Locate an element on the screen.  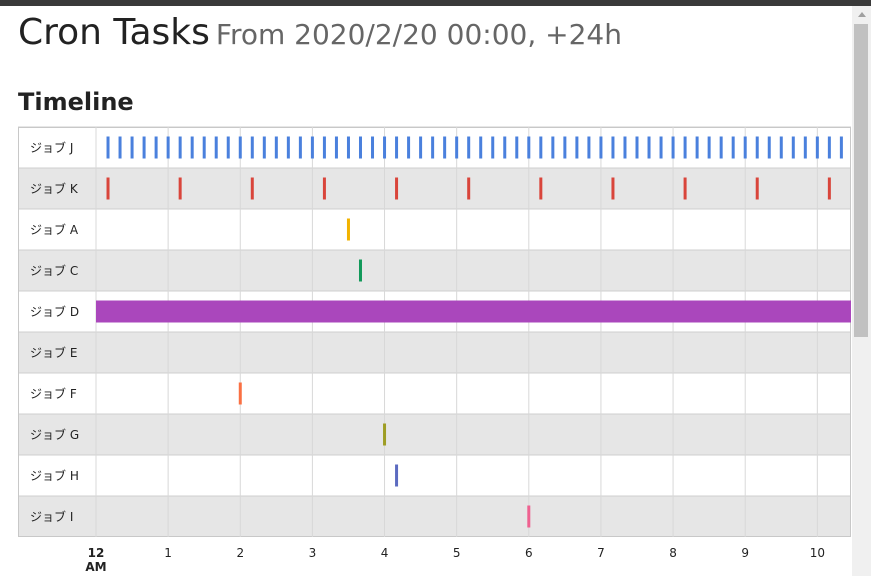
row-label: ジョブ D is located at coordinates (54, 311).